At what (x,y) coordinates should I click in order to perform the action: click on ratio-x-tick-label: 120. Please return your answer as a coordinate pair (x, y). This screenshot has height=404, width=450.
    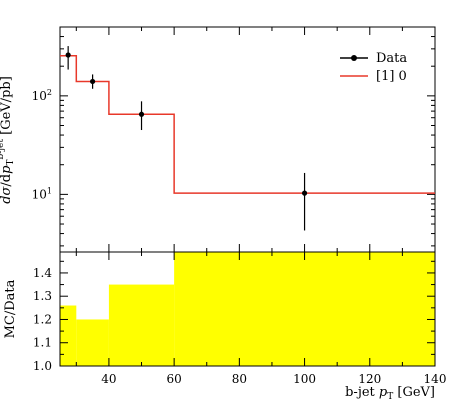
    Looking at the image, I should click on (369, 379).